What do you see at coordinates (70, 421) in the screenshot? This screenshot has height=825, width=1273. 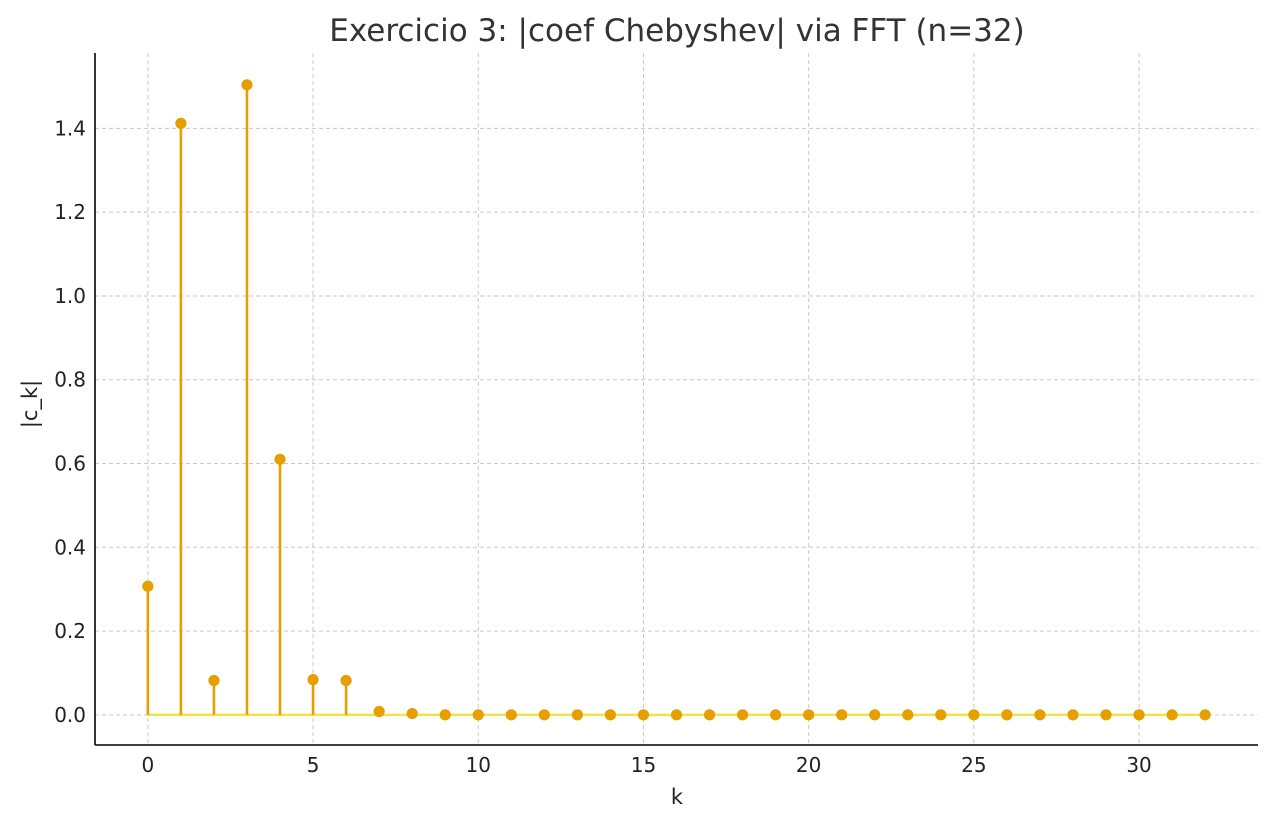 I see `y-ticks: 0.0 0.2 0.4 0.6 0.8 1.0 1.2 1.4` at bounding box center [70, 421].